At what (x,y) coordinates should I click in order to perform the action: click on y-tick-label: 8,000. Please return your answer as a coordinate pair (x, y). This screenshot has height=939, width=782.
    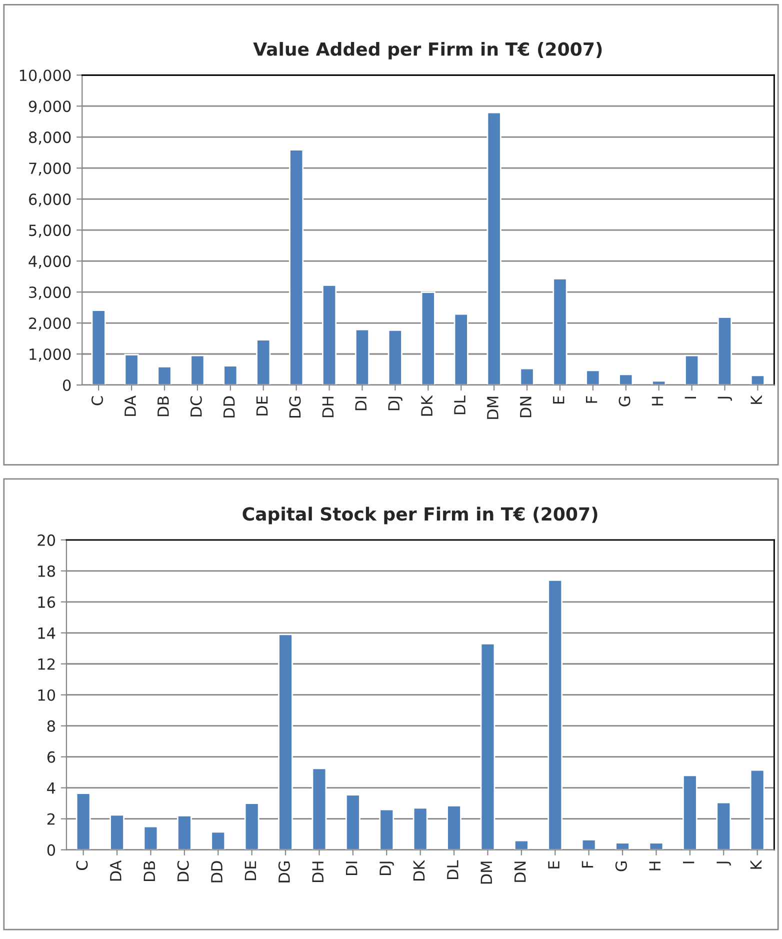
    Looking at the image, I should click on (49, 138).